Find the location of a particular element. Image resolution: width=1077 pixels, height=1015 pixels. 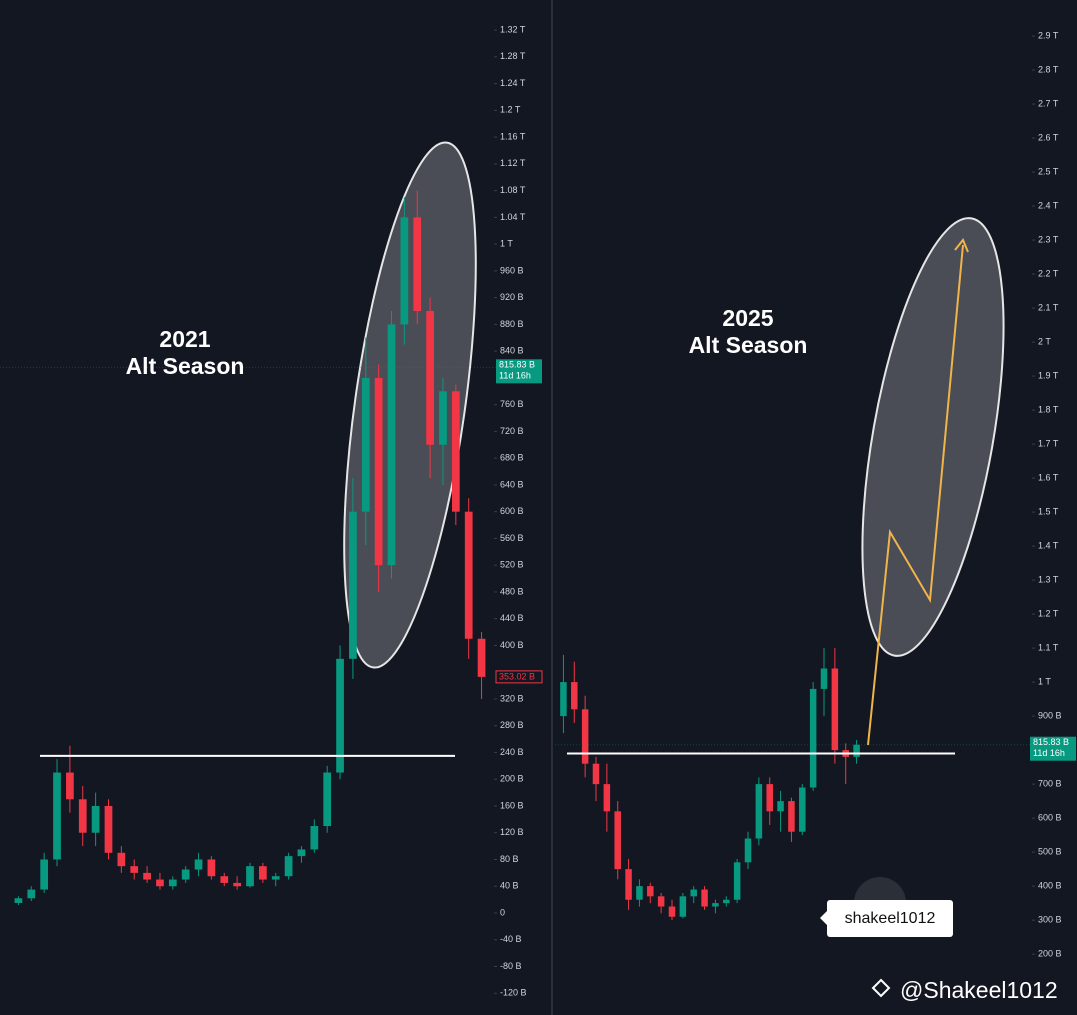

y-tick-label: 1.3 T is located at coordinates (1048, 579).